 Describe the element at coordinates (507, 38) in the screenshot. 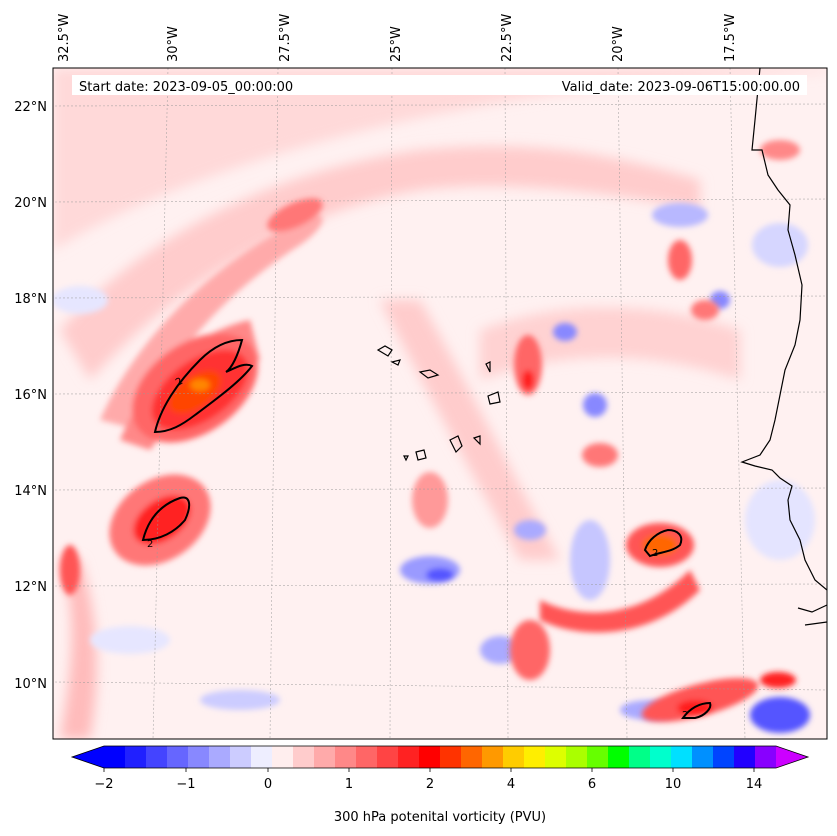

I see `lon-label: 22.5°W` at that location.